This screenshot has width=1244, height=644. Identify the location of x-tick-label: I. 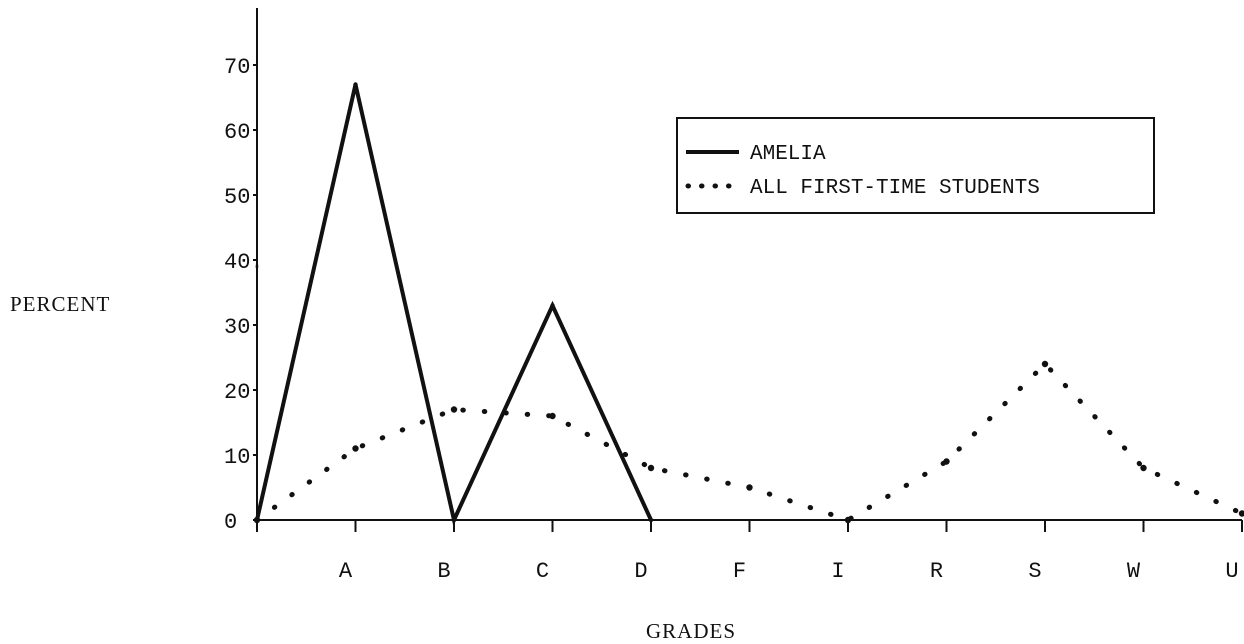
(837, 571).